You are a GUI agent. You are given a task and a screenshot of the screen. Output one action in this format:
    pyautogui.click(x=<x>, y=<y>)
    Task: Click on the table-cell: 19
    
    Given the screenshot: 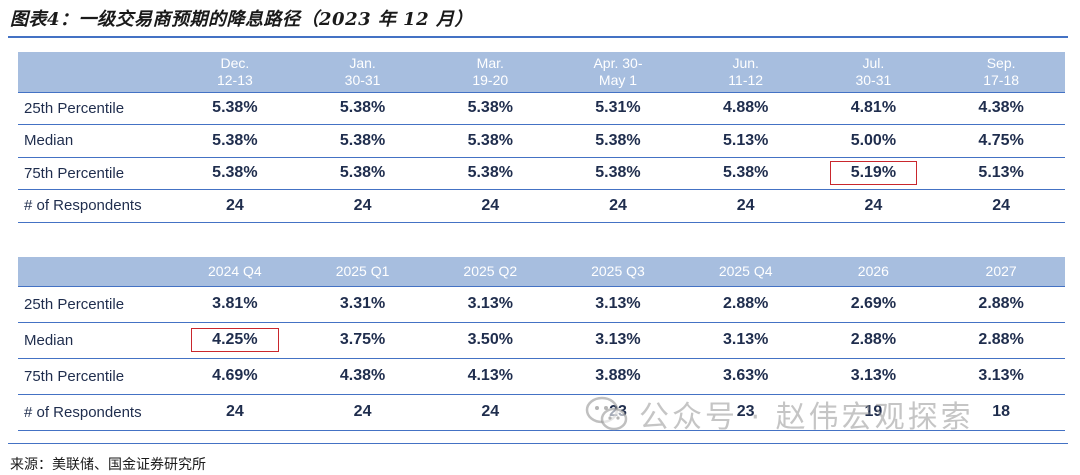 What is the action you would take?
    pyautogui.click(x=873, y=412)
    